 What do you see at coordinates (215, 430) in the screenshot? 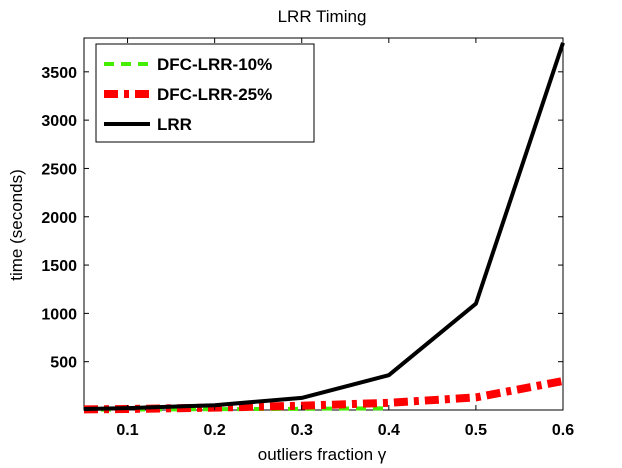
I see `x-tick-label: 0.2` at bounding box center [215, 430].